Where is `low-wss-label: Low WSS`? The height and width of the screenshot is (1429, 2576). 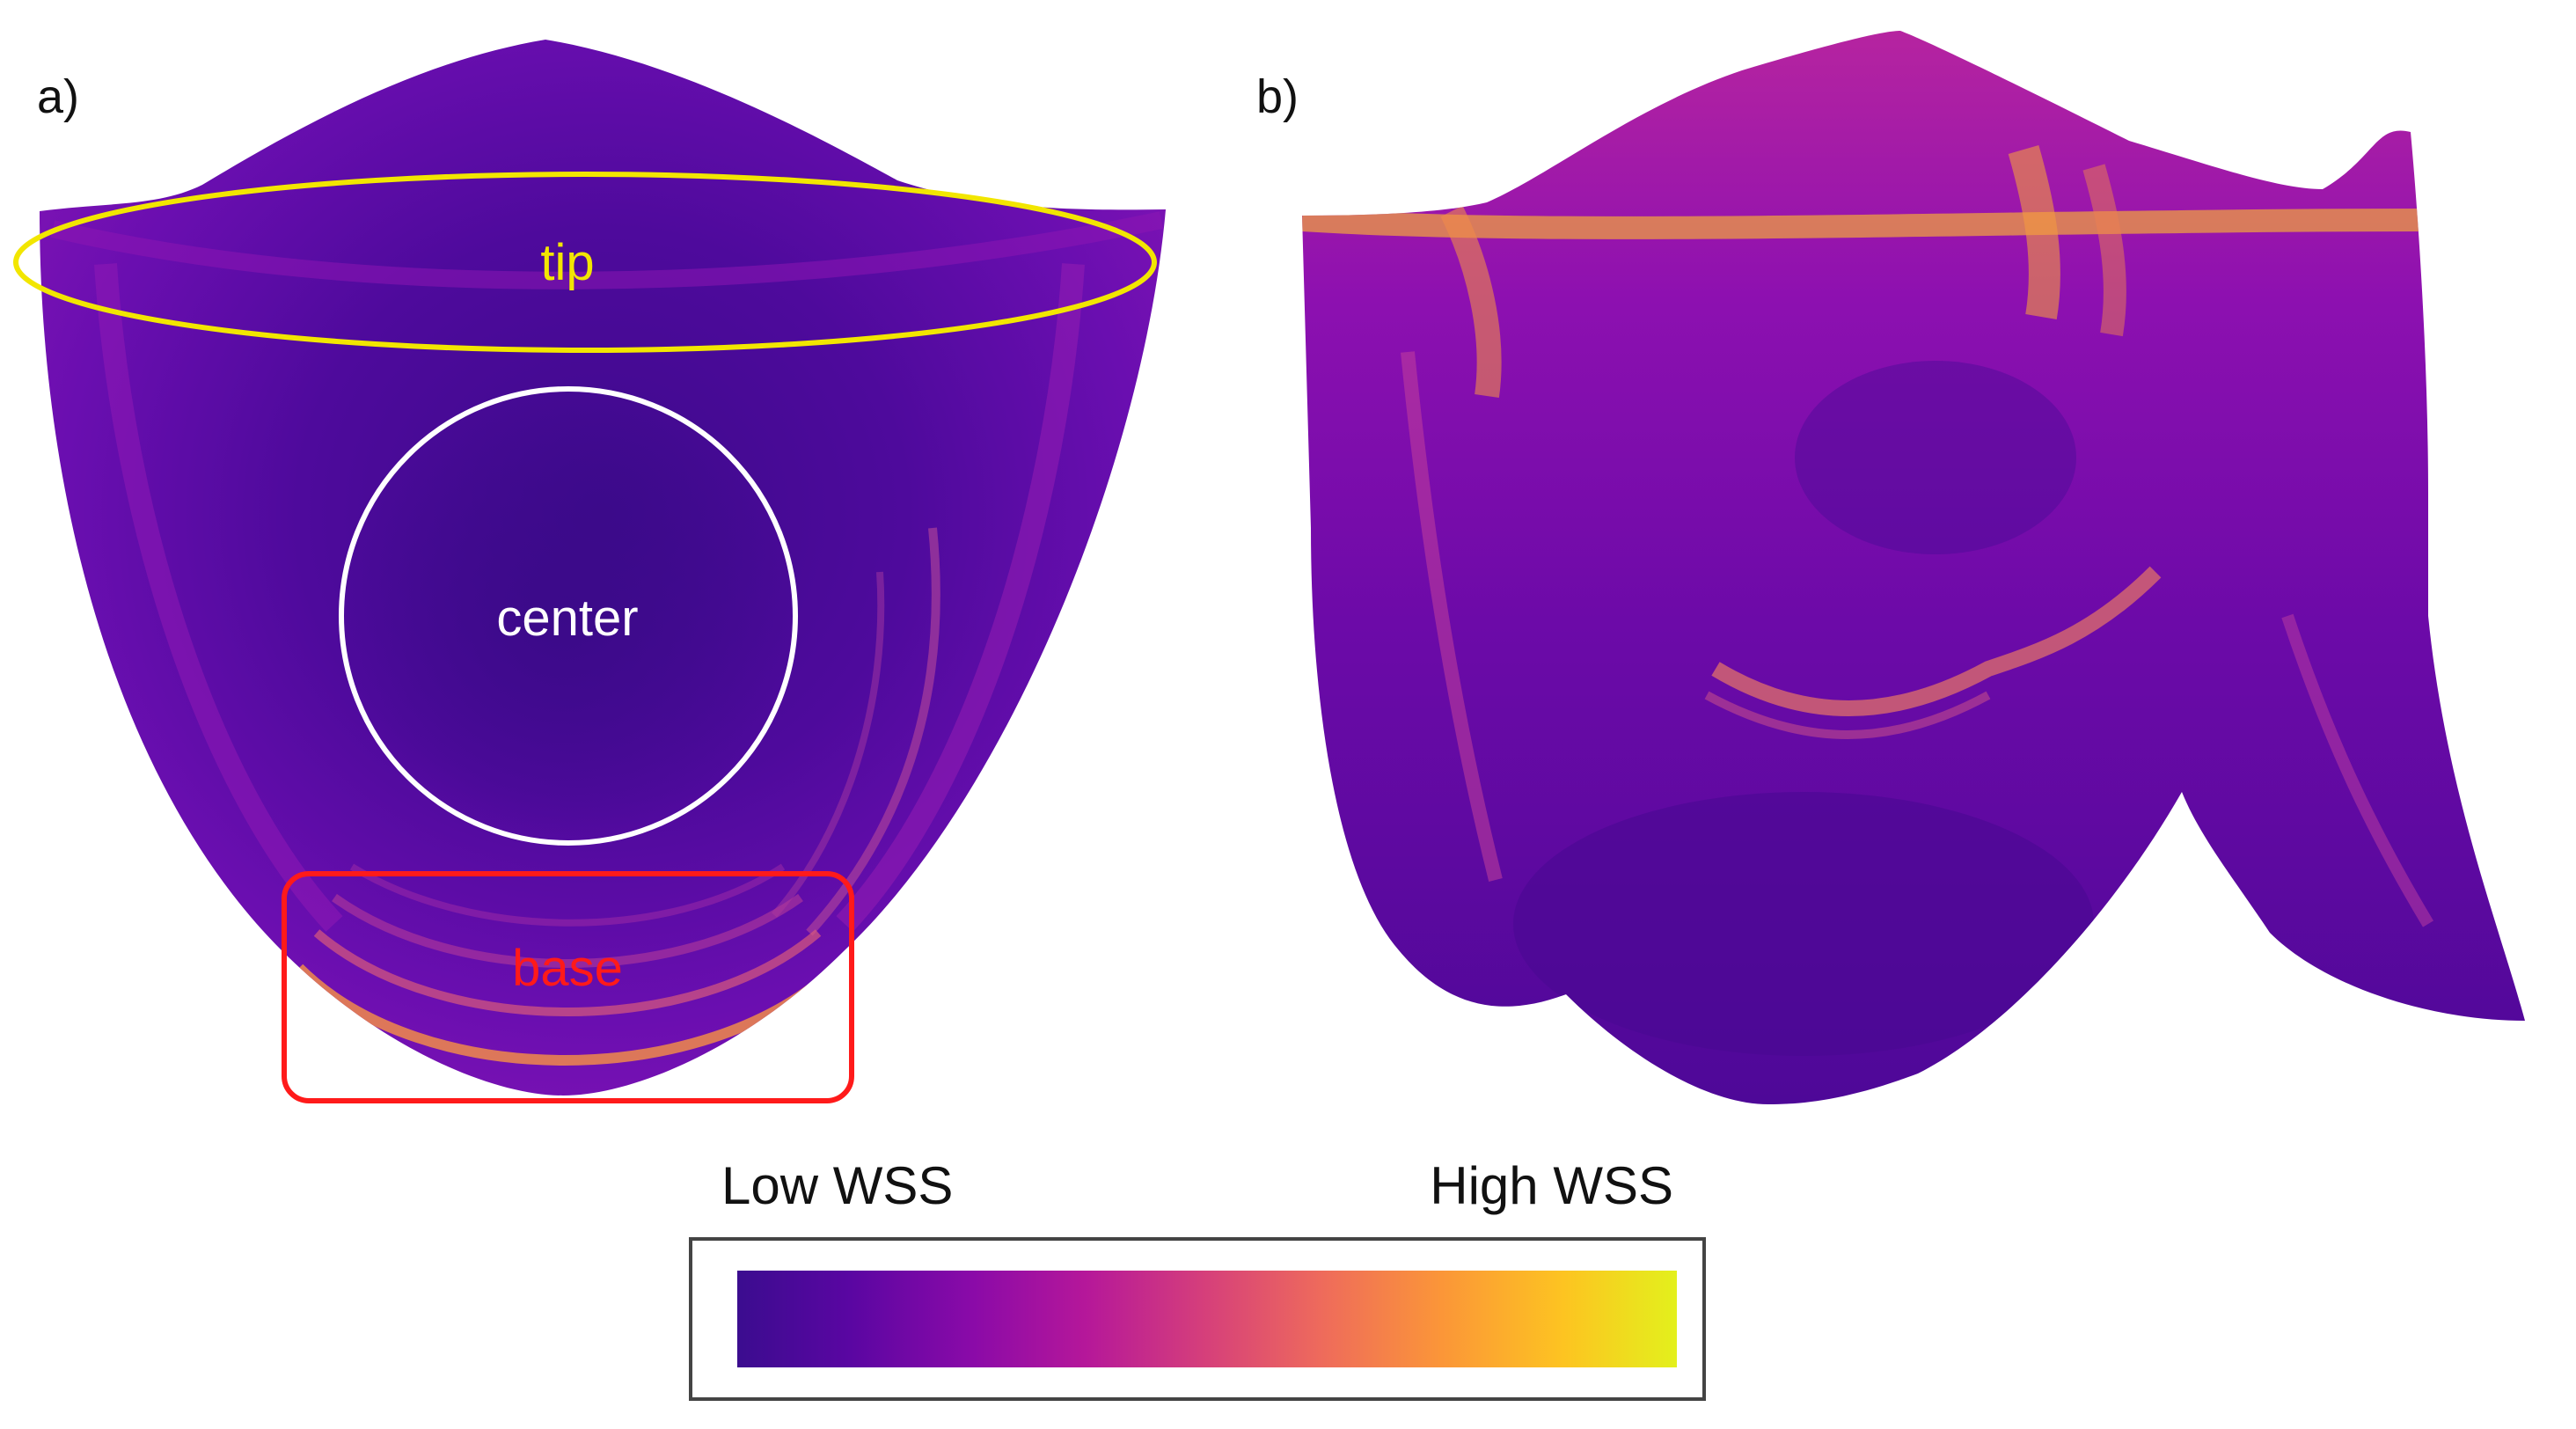
low-wss-label: Low WSS is located at coordinates (837, 1185).